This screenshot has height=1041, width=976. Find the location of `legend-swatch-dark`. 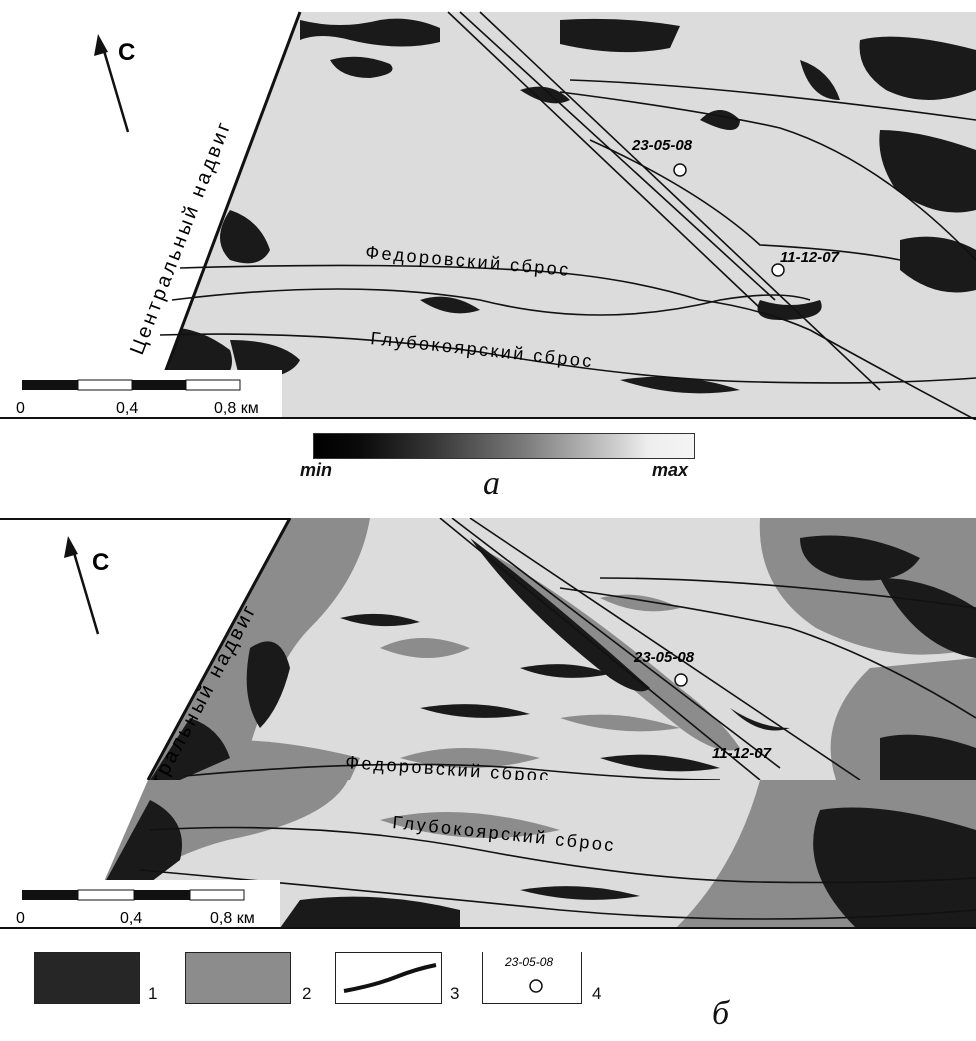

legend-swatch-dark is located at coordinates (87, 978).